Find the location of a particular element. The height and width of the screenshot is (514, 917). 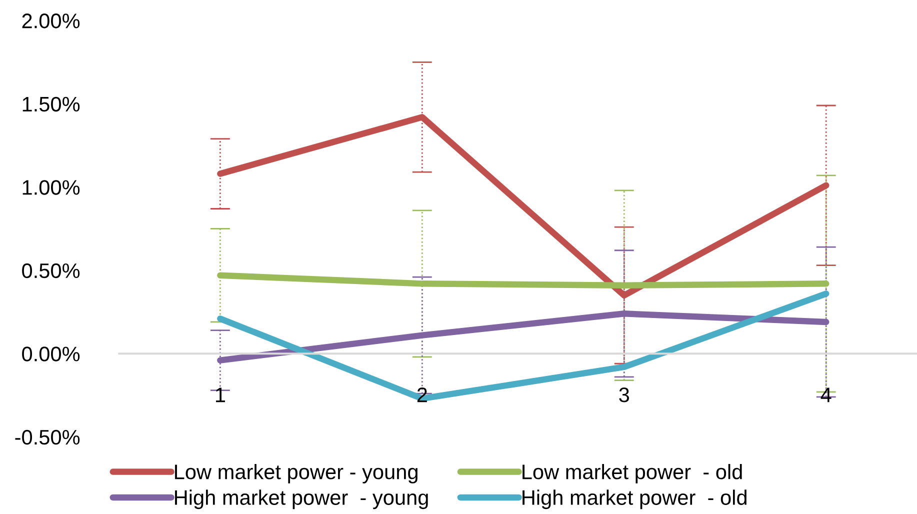

y-tick-label: -0.50% is located at coordinates (47, 437).